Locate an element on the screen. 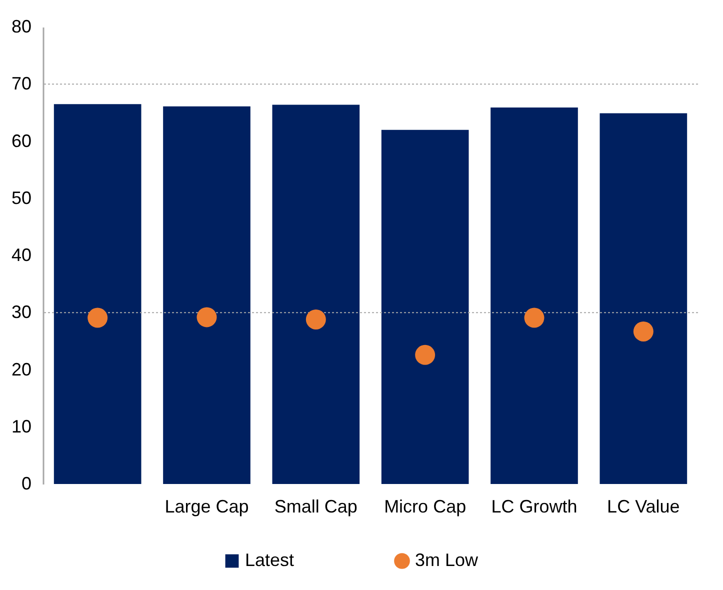 The height and width of the screenshot is (590, 723). y-tick-label: 40 is located at coordinates (21, 255).